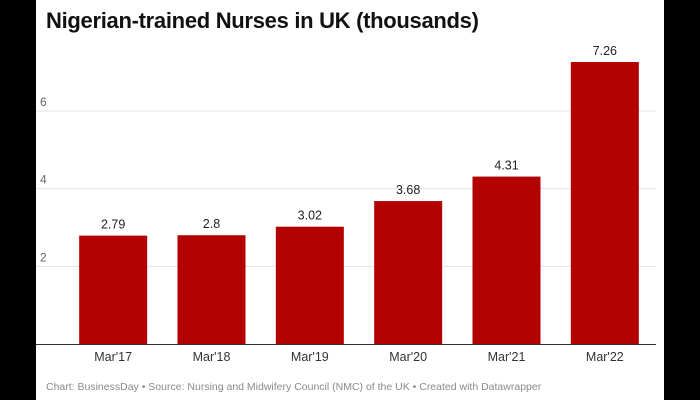 This screenshot has height=400, width=700. Describe the element at coordinates (212, 357) in the screenshot. I see `x-tick-label: Mar'18` at that location.